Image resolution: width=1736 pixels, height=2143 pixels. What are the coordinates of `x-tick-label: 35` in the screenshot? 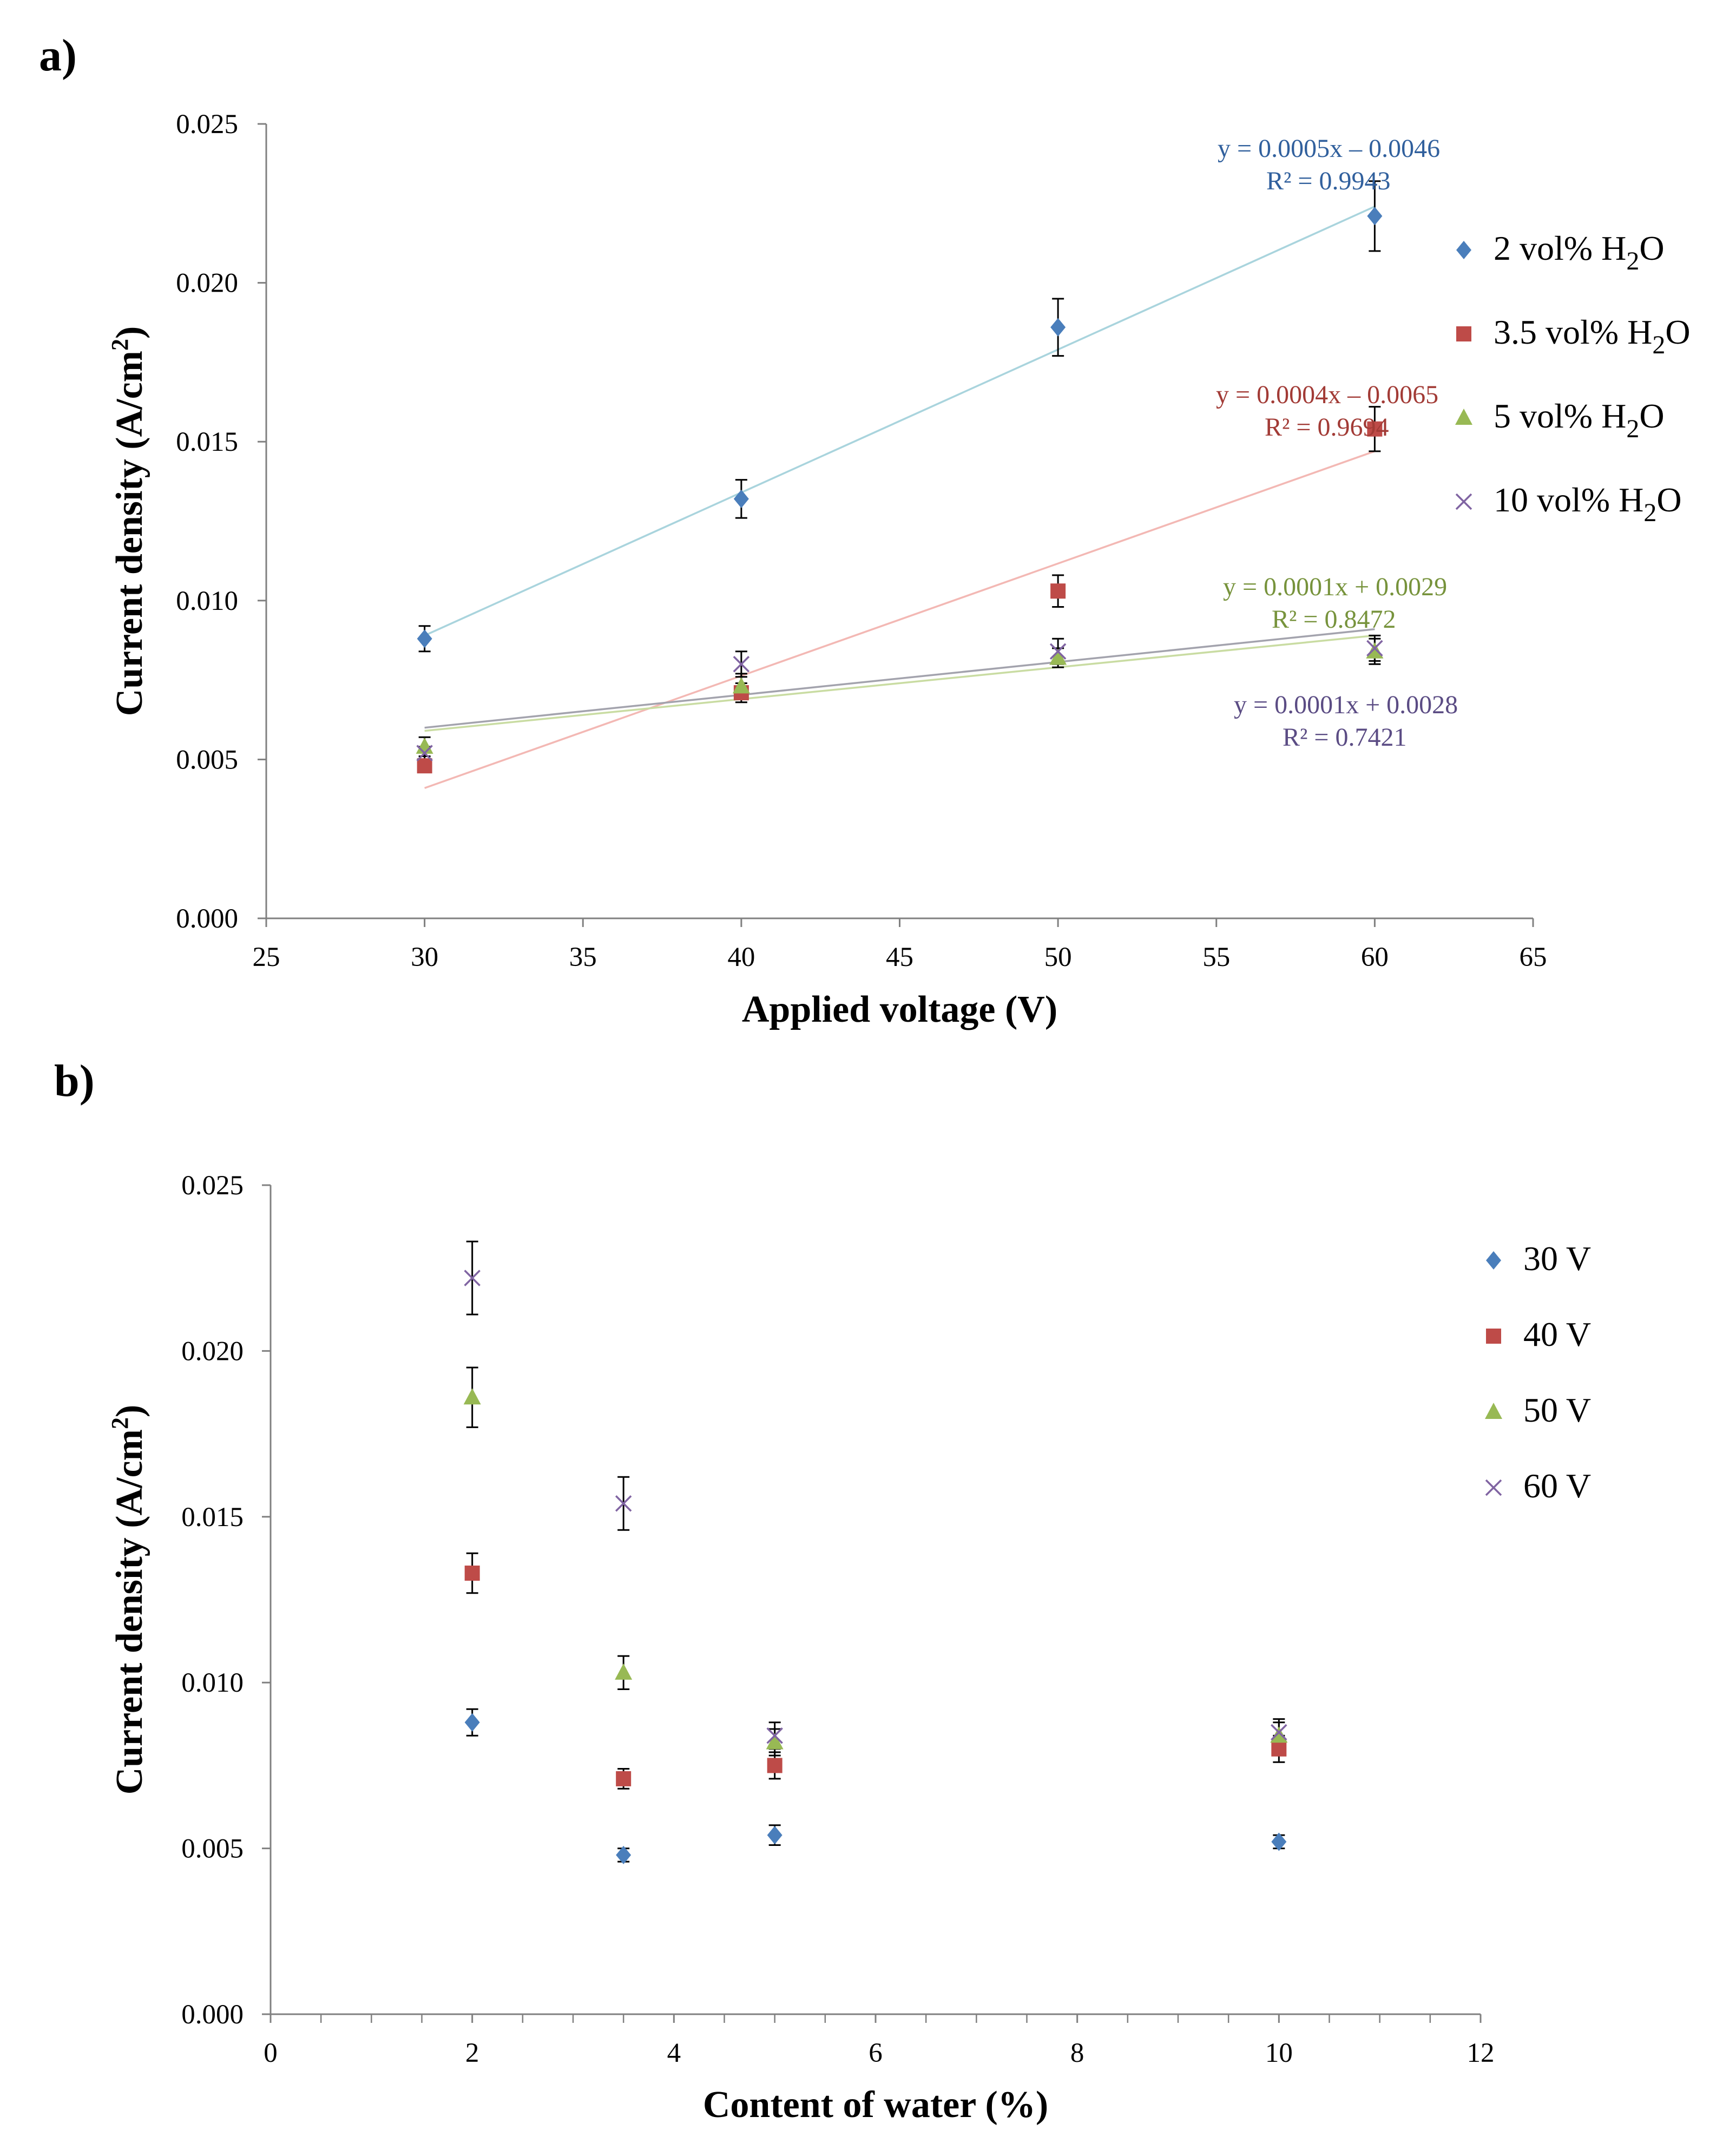 It's located at (583, 957).